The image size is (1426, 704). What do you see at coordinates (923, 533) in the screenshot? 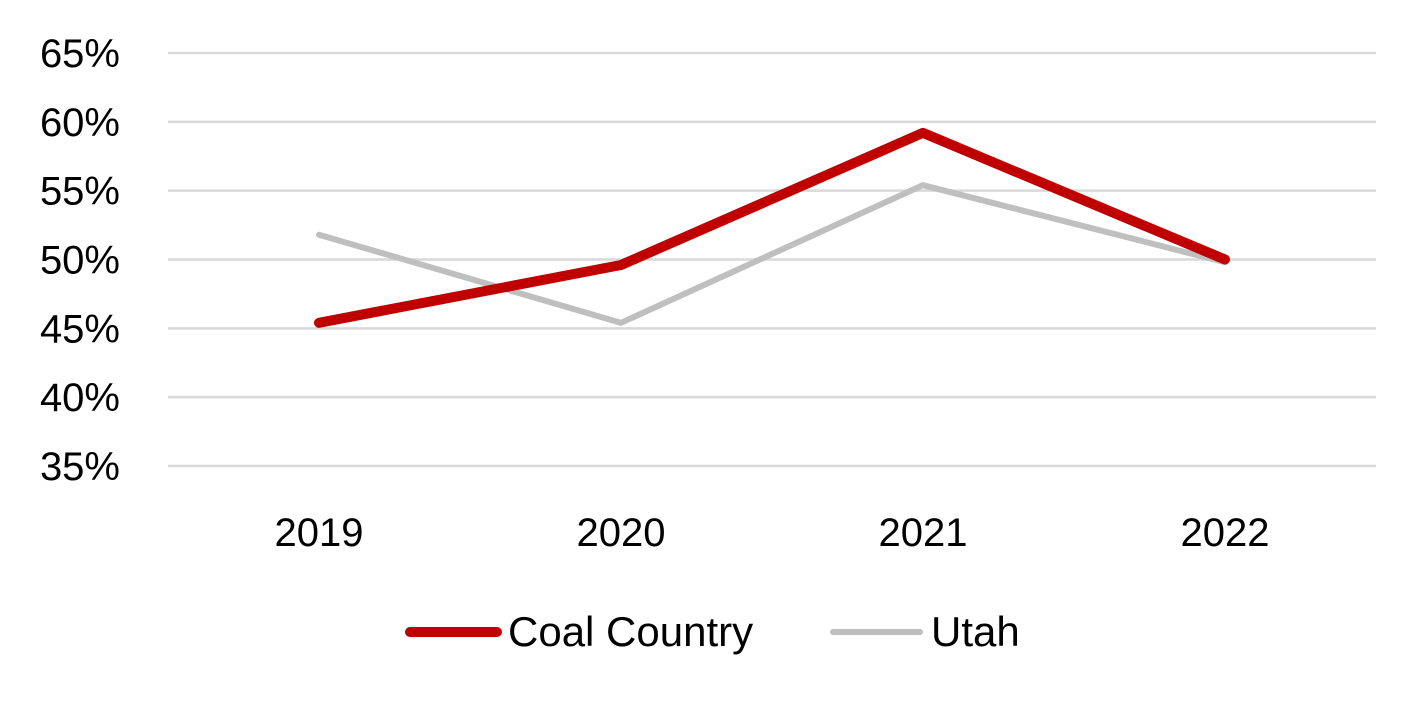
I see `x-tick-label: 2021` at bounding box center [923, 533].